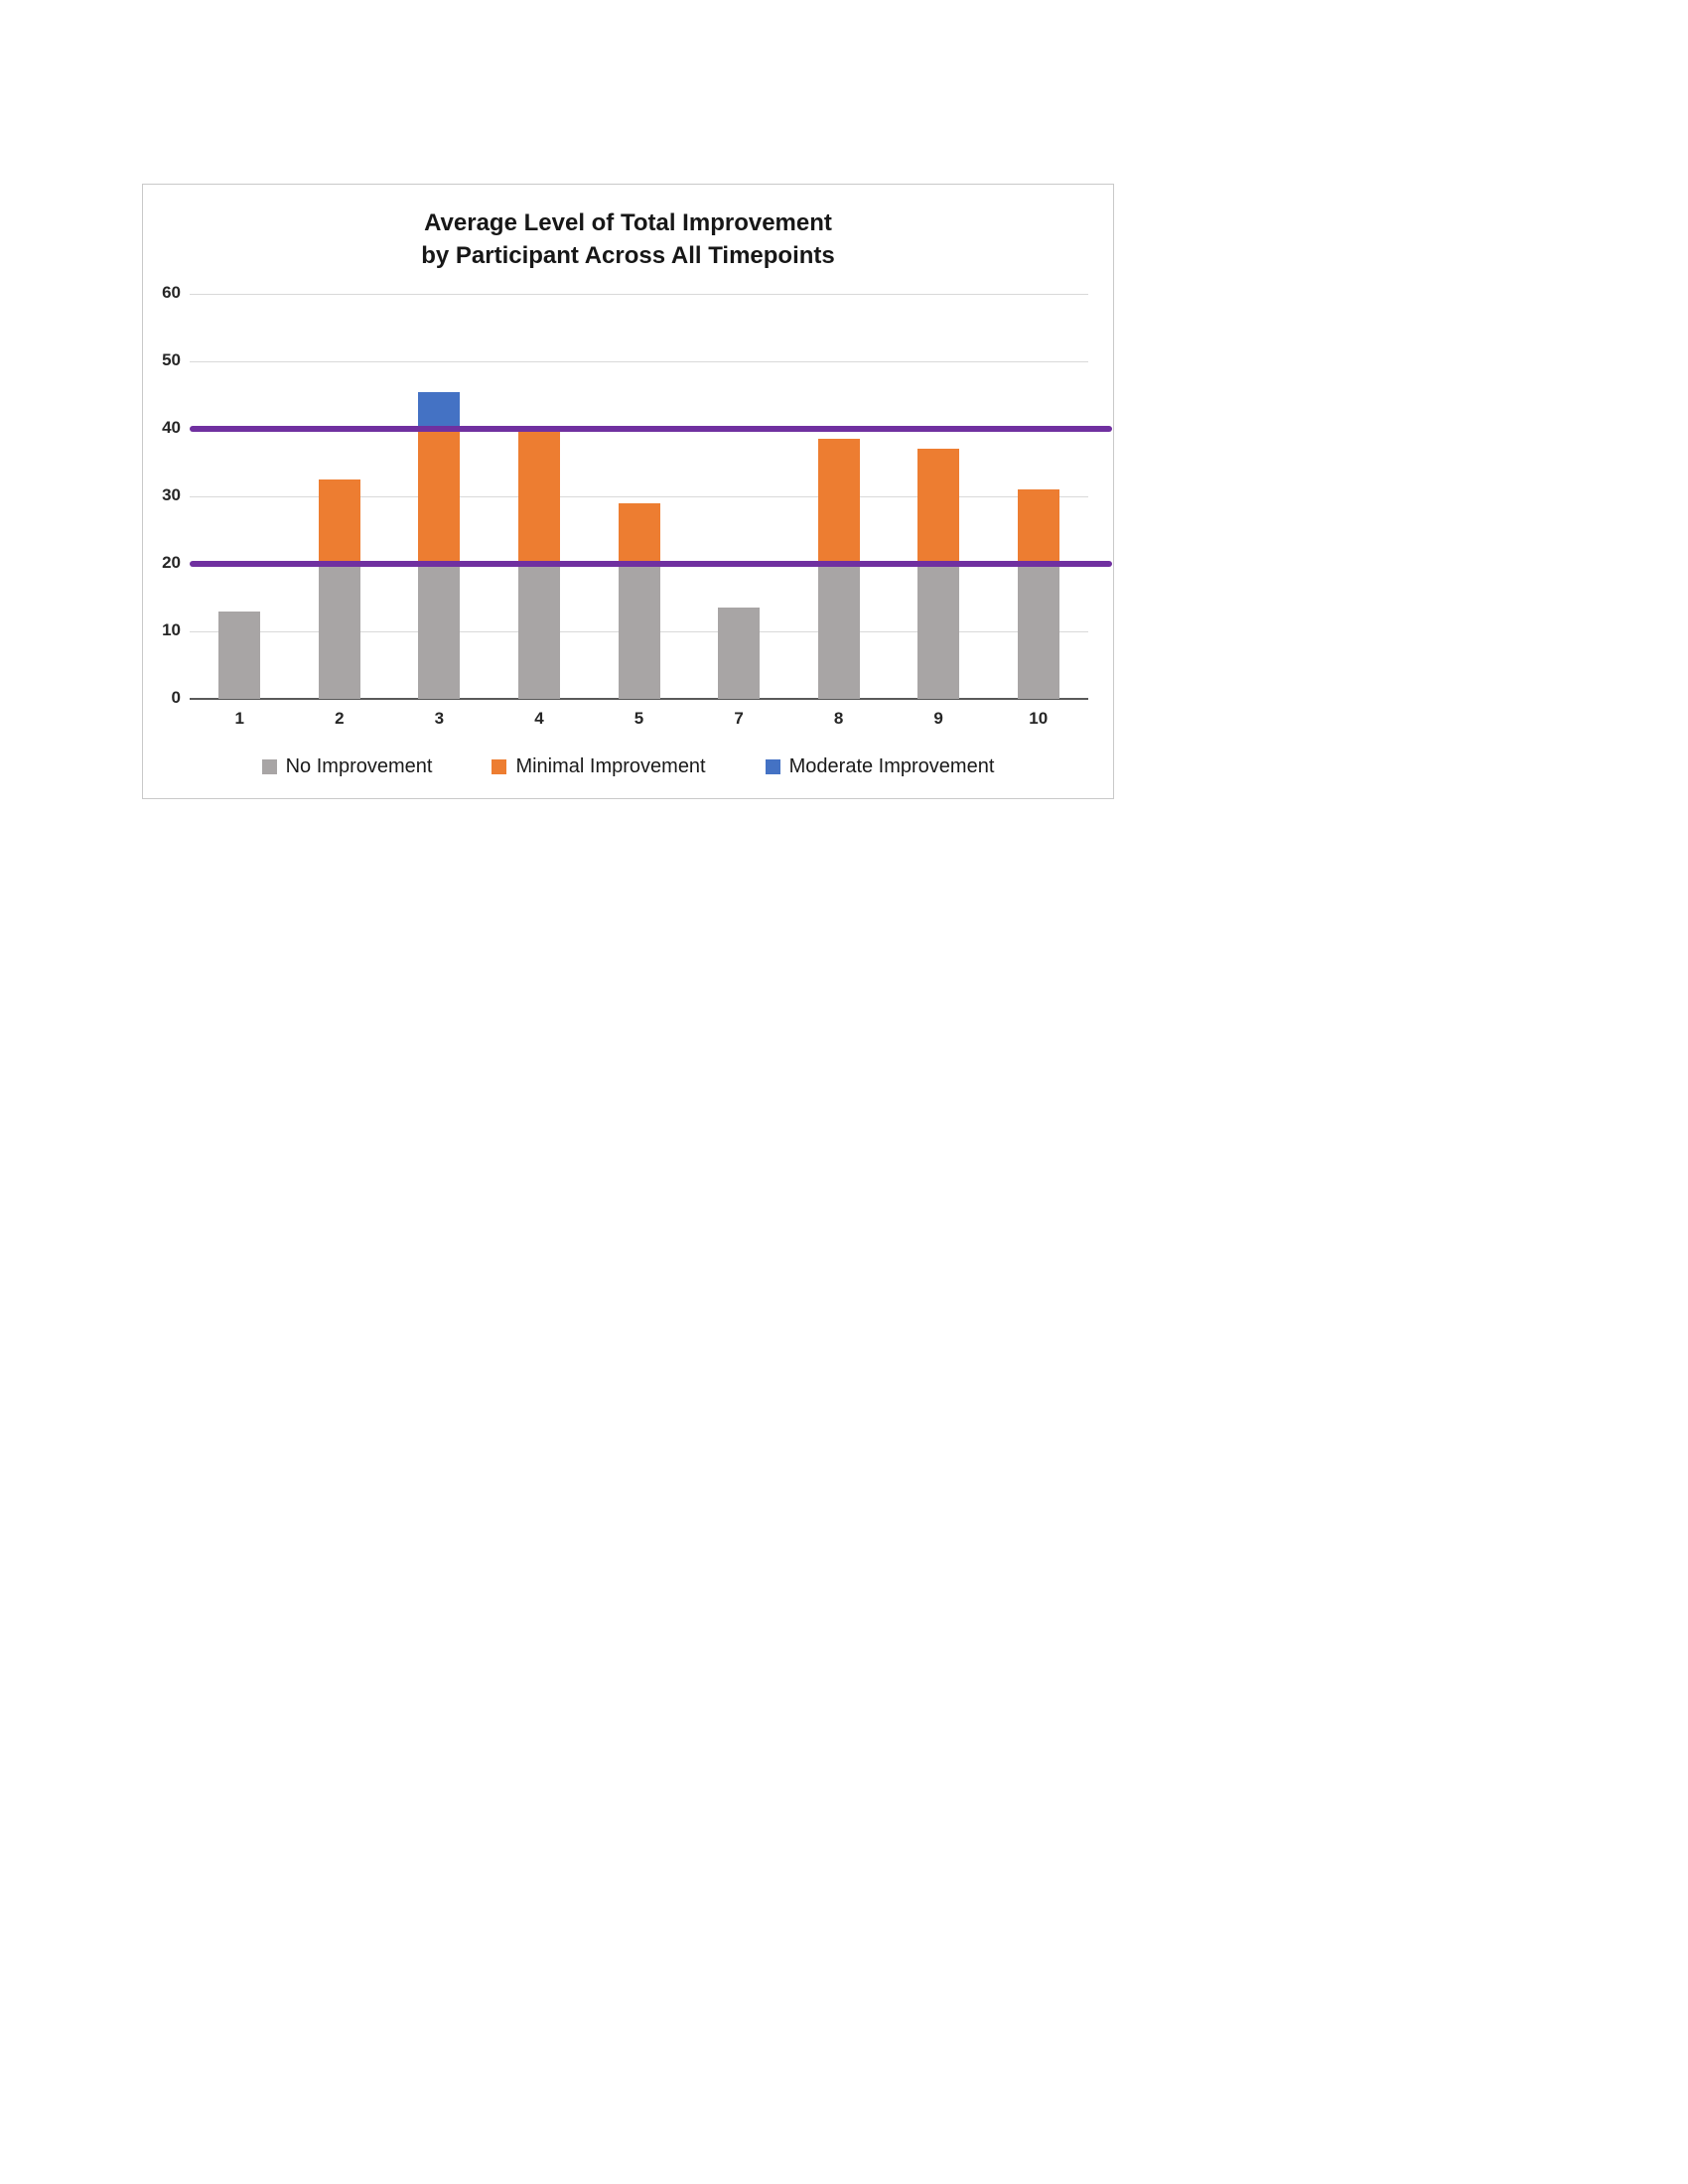 The image size is (1688, 2184). What do you see at coordinates (439, 494) in the screenshot?
I see `bar-3-minimal-improvement` at bounding box center [439, 494].